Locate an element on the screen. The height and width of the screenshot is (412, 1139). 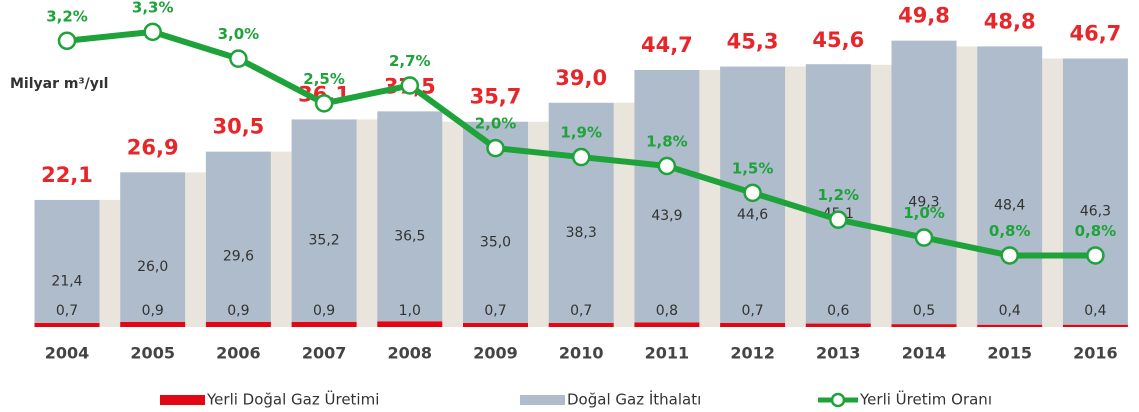
value-label: 48,4 is located at coordinates (1009, 206).